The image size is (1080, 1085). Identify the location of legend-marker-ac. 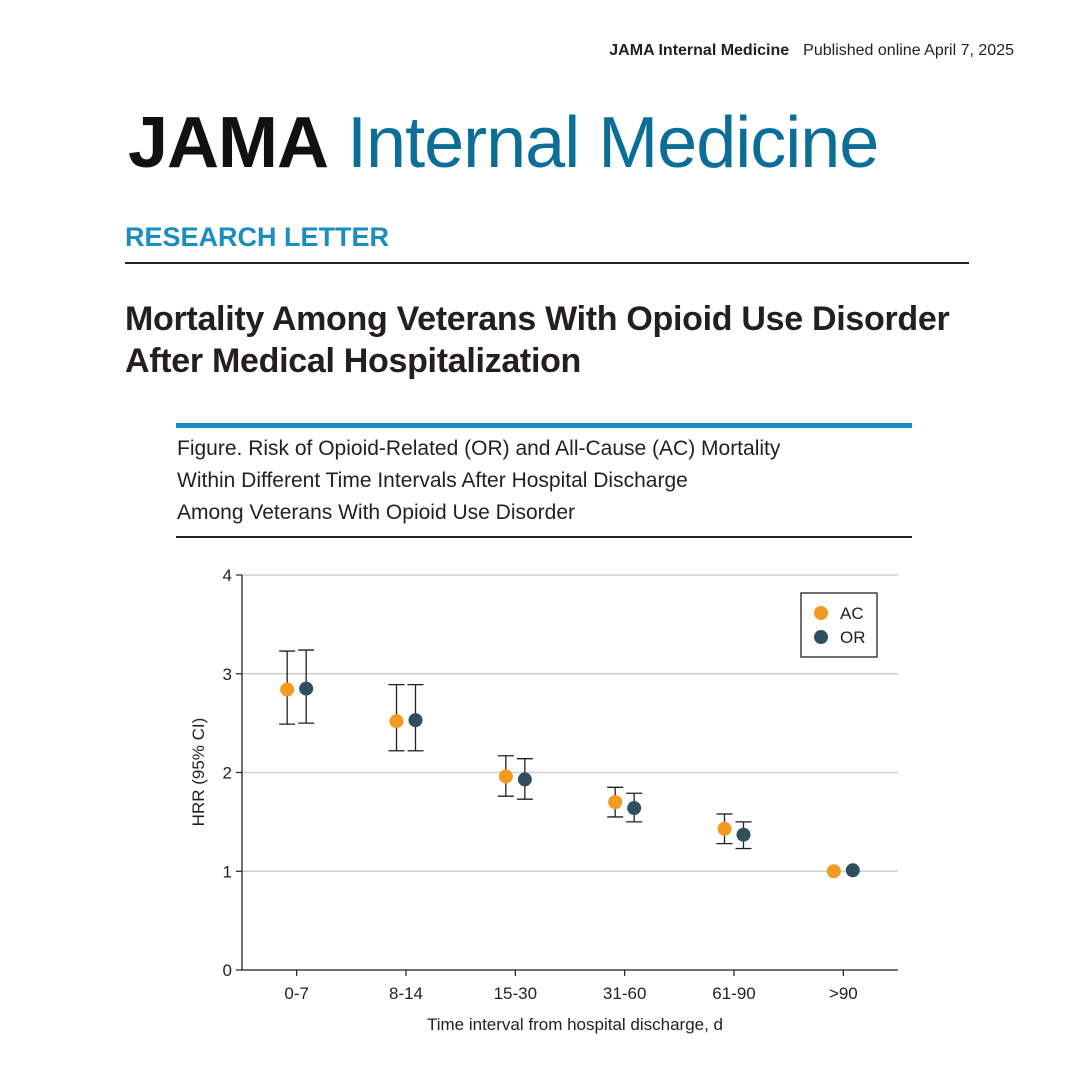
(821, 613).